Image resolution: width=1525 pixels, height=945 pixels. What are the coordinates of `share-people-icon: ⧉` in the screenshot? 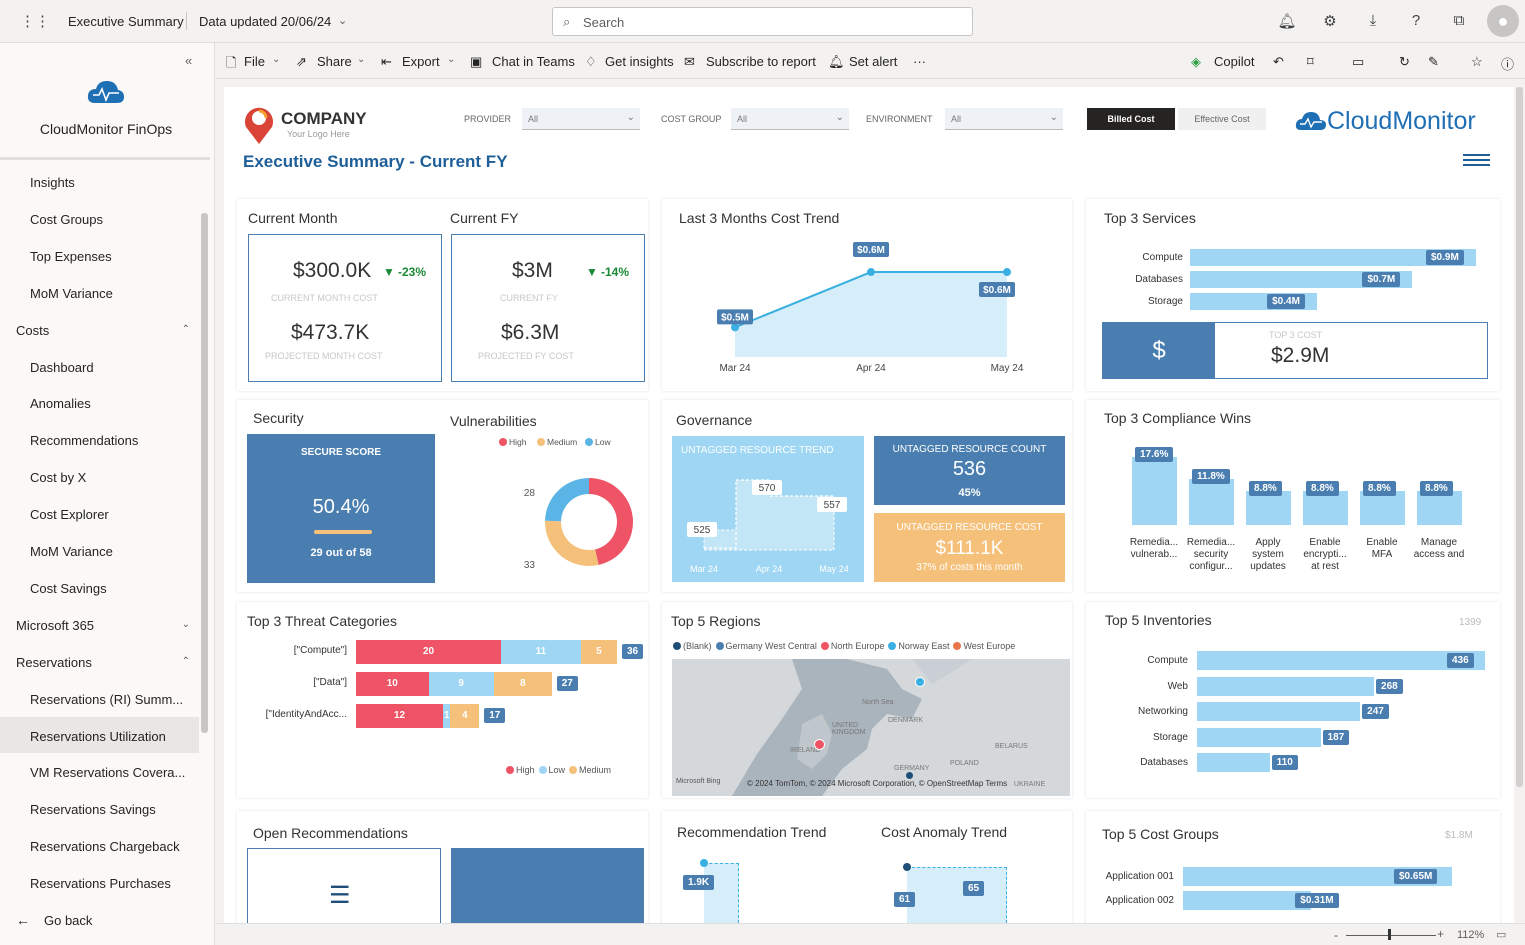 It's located at (1459, 20).